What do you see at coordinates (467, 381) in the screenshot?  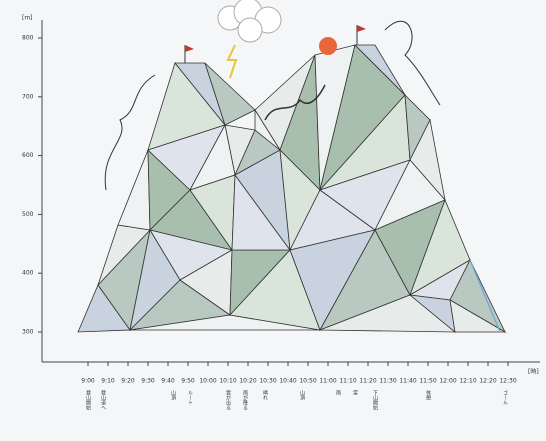 I see `x-tick-label: 12:10` at bounding box center [467, 381].